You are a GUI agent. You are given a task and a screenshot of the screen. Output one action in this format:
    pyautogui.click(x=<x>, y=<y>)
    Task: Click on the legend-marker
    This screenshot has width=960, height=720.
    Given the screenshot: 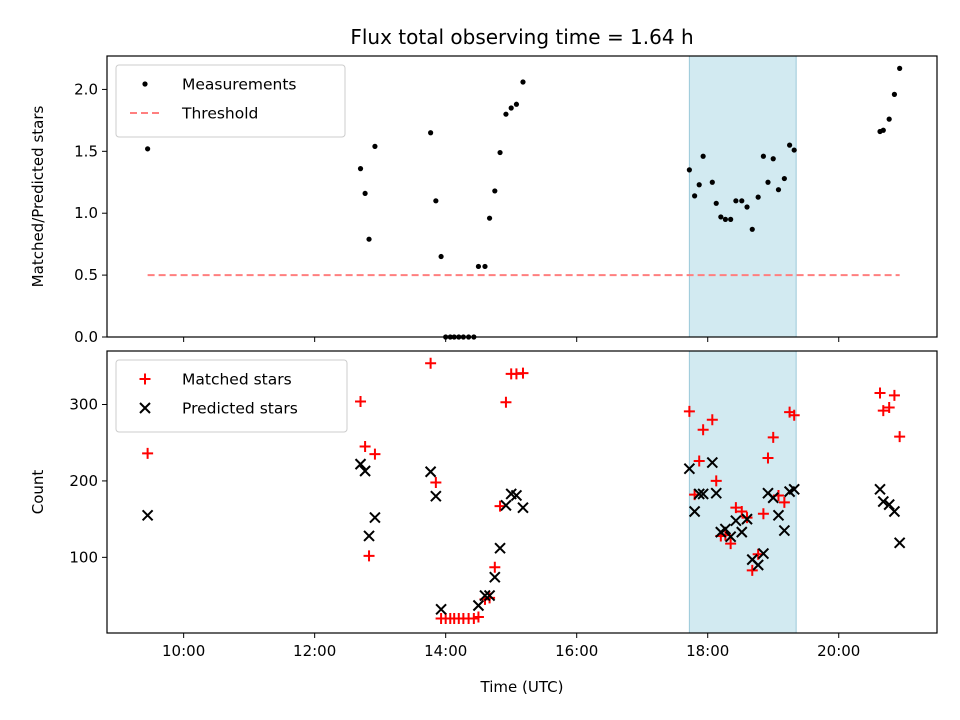 What is the action you would take?
    pyautogui.click(x=145, y=408)
    